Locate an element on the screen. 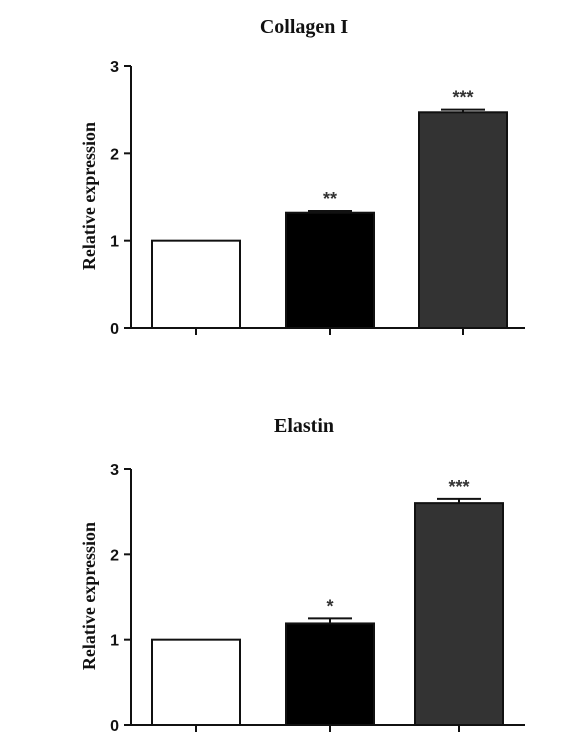  chart-title: Elastin is located at coordinates (304, 426).